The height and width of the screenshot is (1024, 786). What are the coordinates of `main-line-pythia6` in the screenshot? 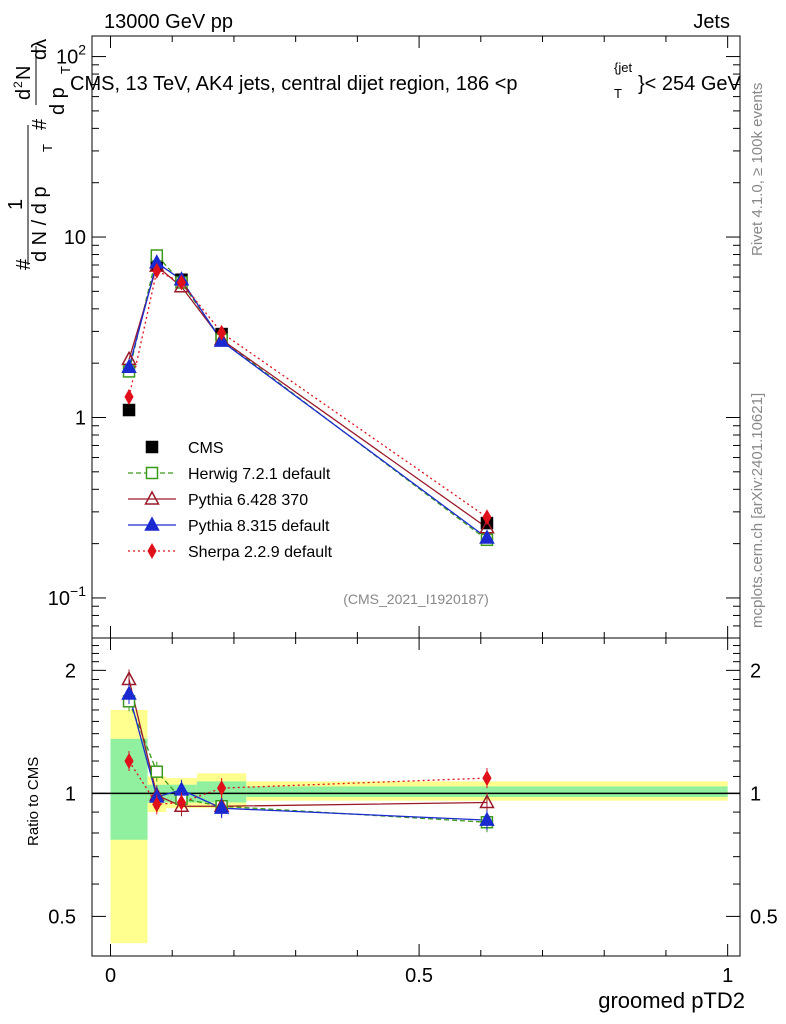 It's located at (308, 396).